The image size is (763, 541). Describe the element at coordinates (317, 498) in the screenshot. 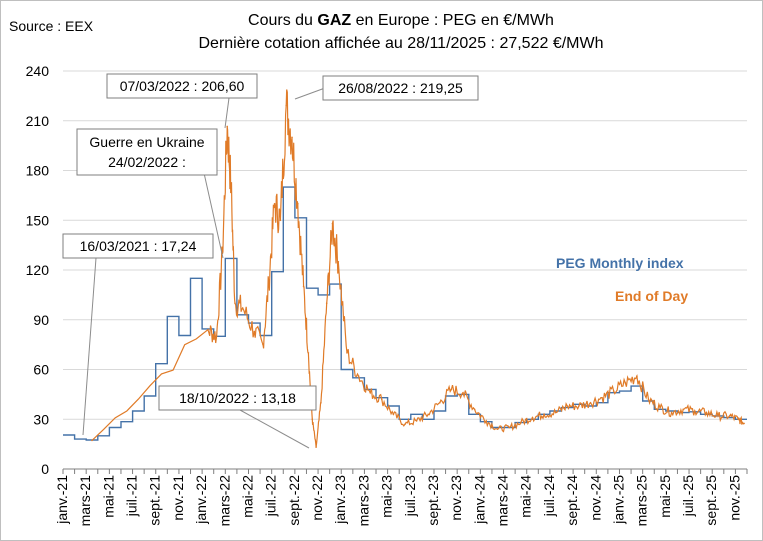

I see `x-tick-label-11: nov.-22` at that location.